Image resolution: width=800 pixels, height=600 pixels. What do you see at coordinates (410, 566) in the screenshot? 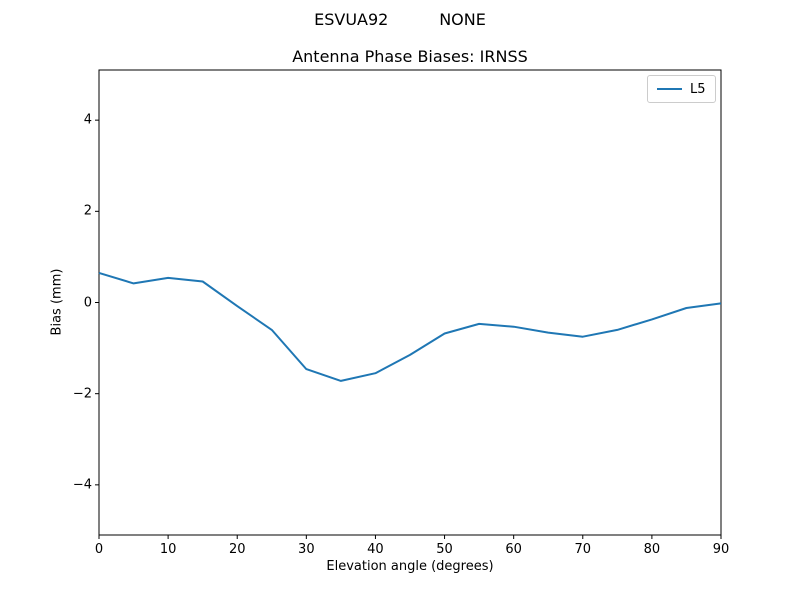
I see `x-axis-label: Elevation angle (degrees)` at bounding box center [410, 566].